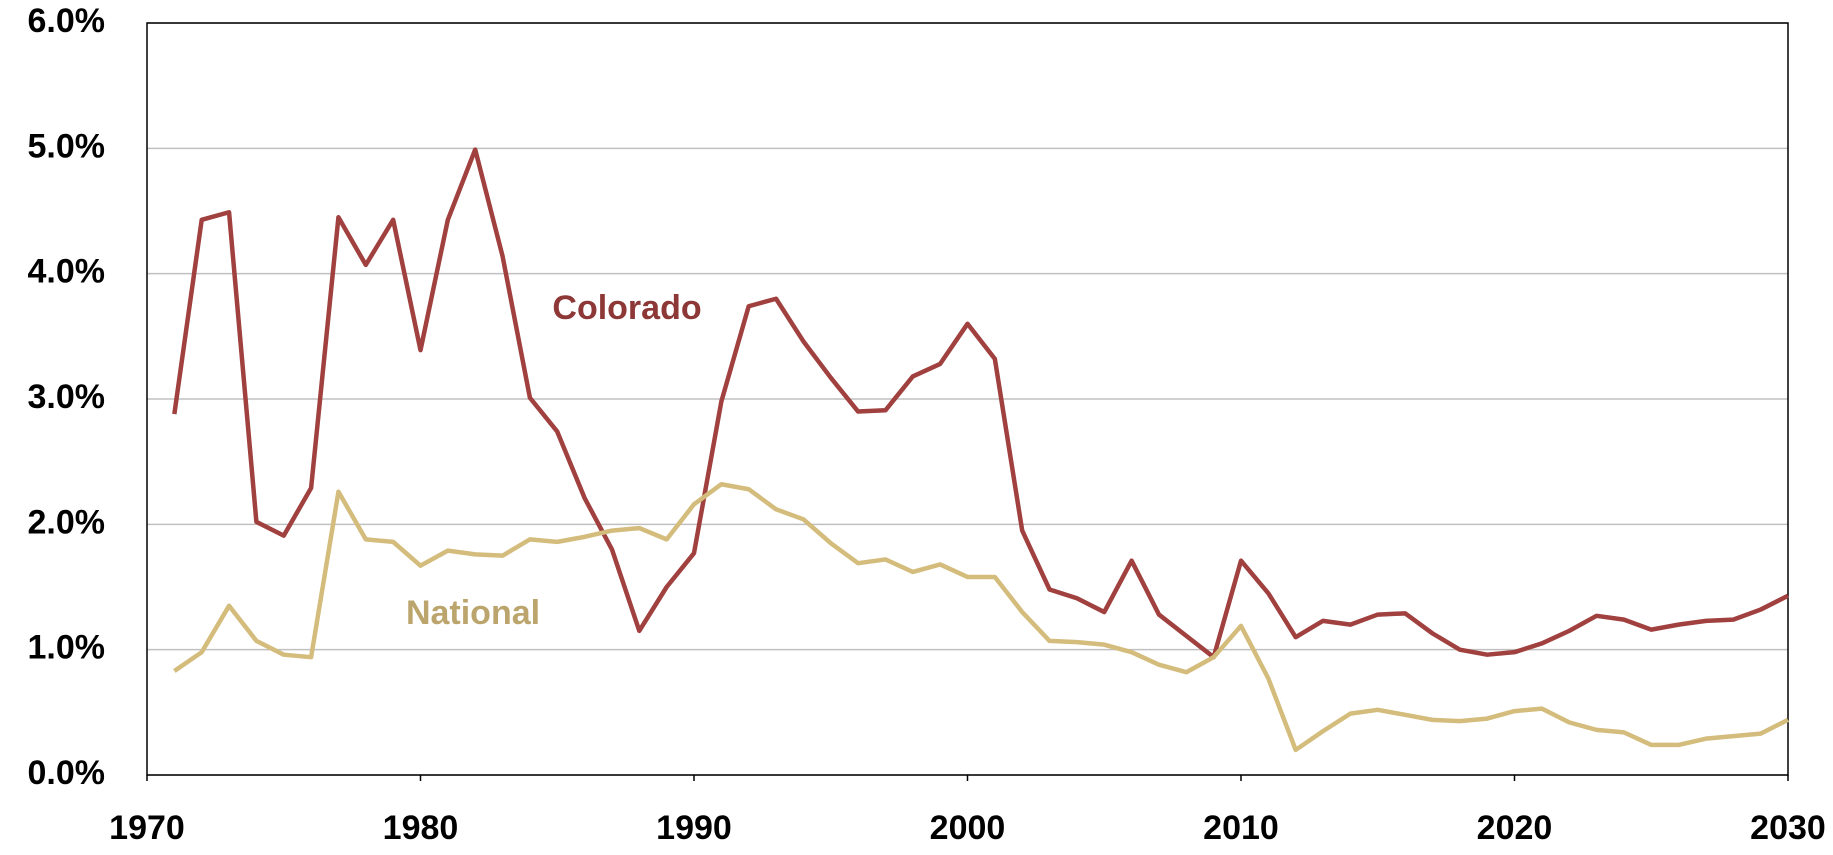 This screenshot has height=855, width=1833. I want to click on series-label: National, so click(473, 613).